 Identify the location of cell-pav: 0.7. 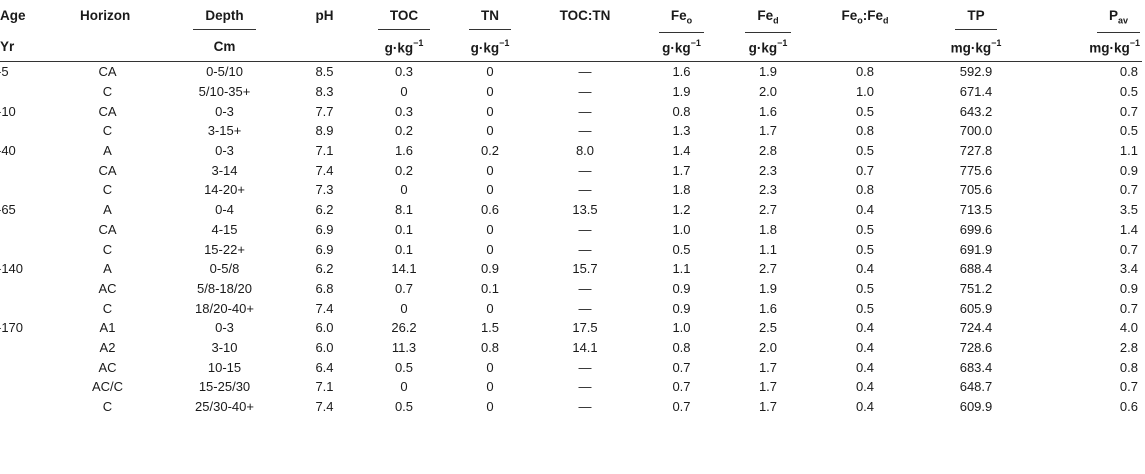
(1128, 111).